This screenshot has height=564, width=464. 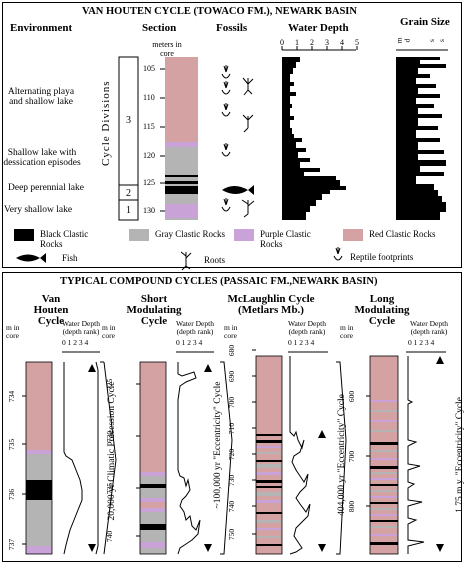 What do you see at coordinates (186, 261) in the screenshot?
I see `legend-root-icon` at bounding box center [186, 261].